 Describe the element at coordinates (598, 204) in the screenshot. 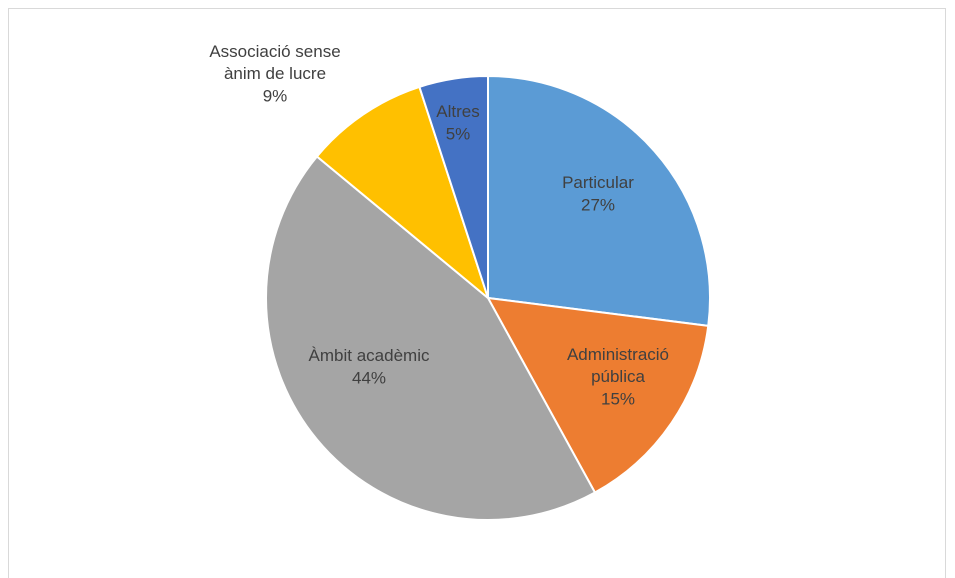

I see `value-label: 27%` at that location.